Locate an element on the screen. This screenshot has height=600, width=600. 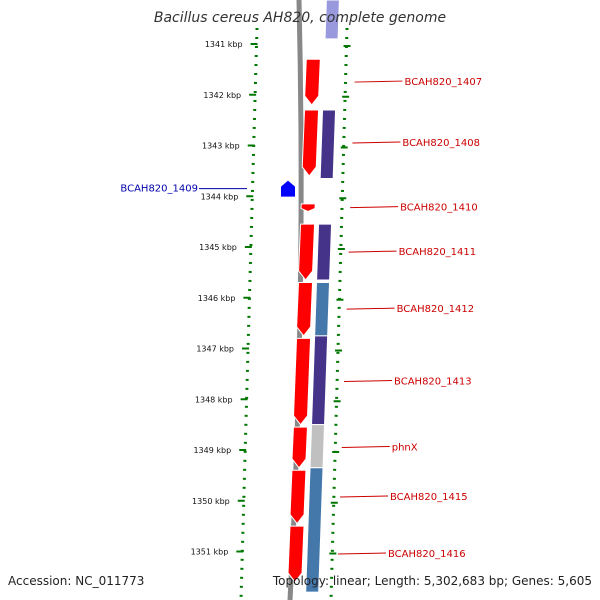
kbp-tick-label-2: 1343 kbp is located at coordinates (221, 146).